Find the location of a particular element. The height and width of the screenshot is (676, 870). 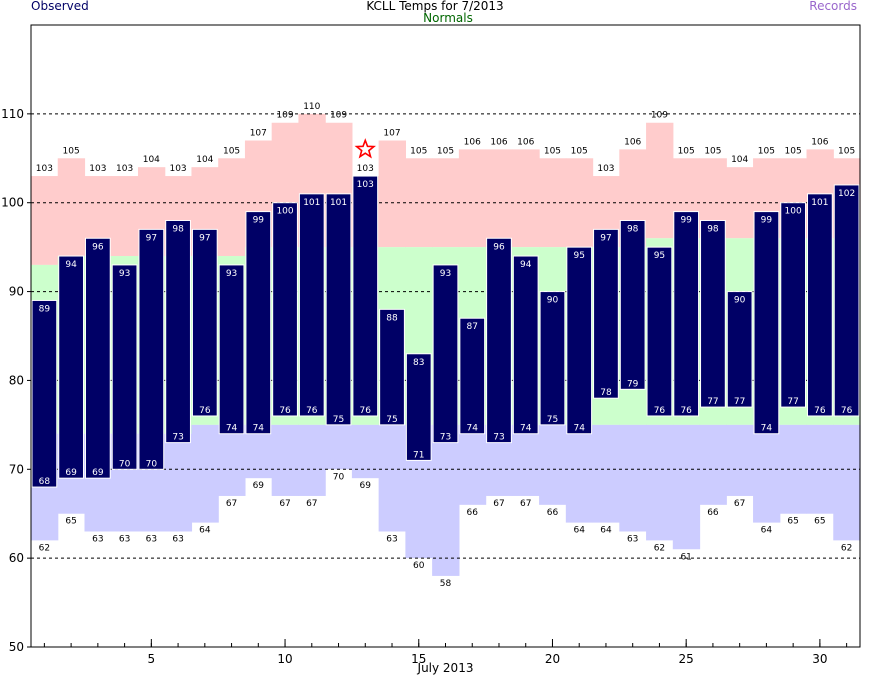

observed-low-label: 71 is located at coordinates (418, 455).